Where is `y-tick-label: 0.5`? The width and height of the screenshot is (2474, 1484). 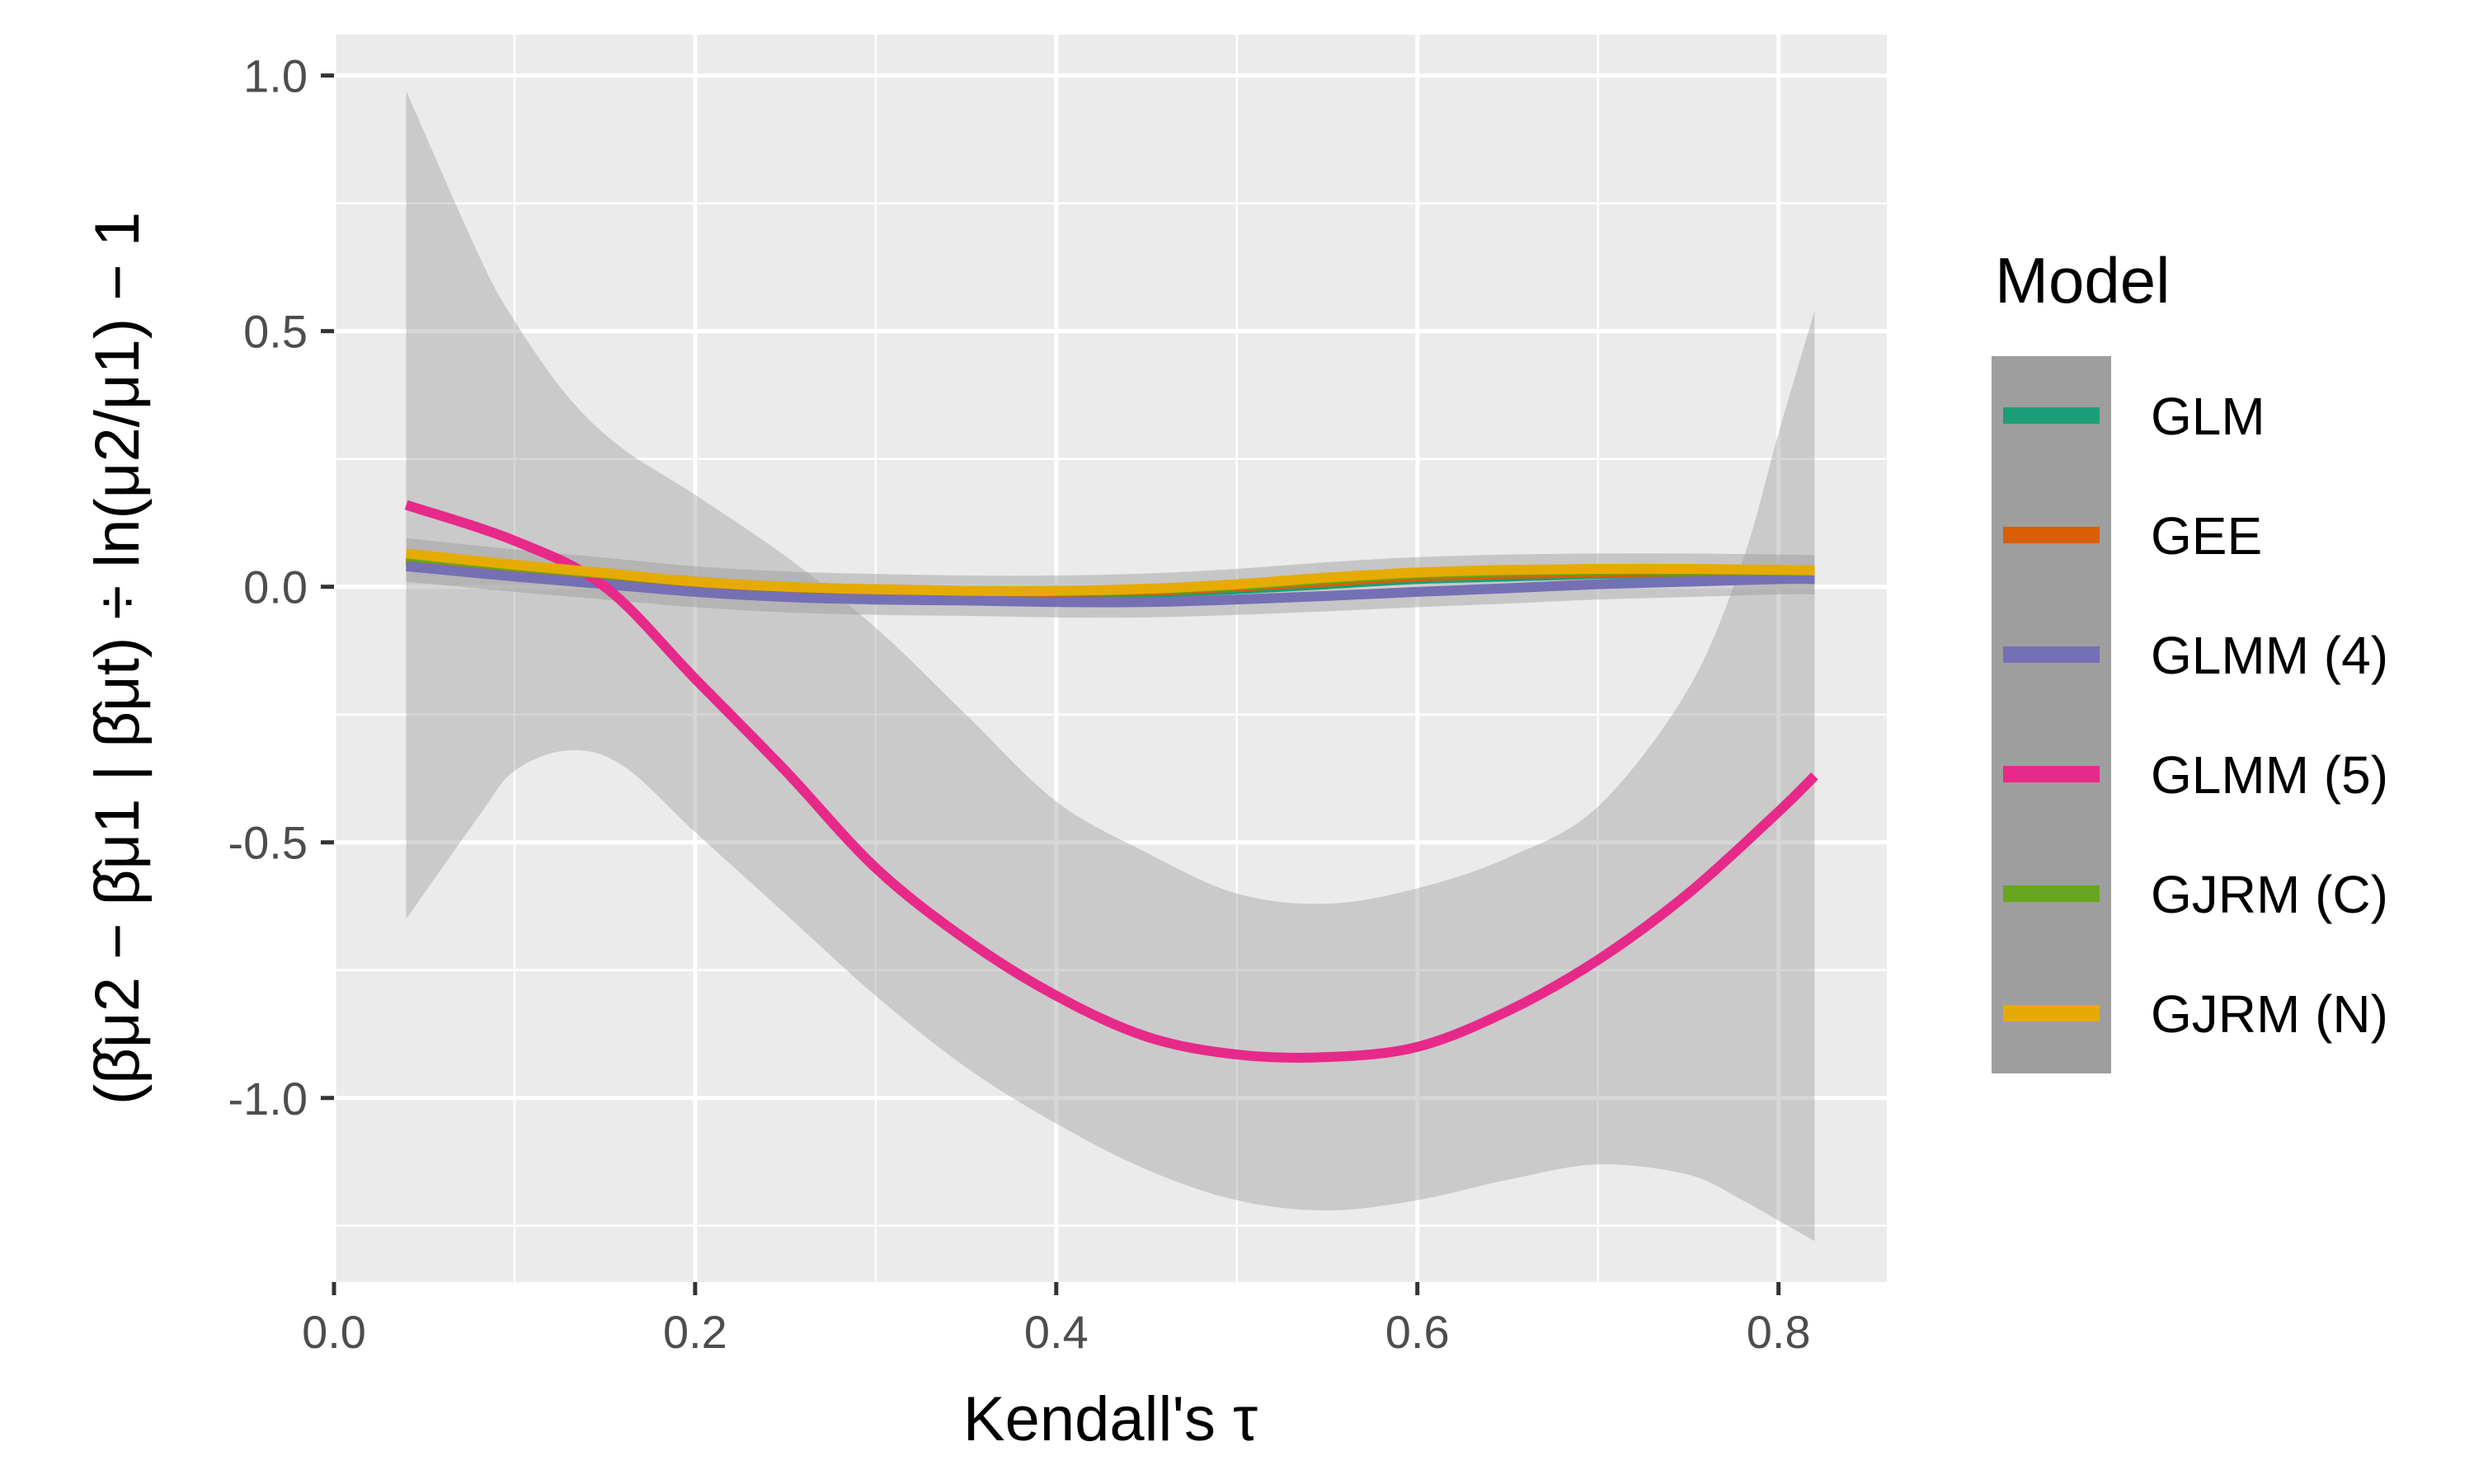 y-tick-label: 0.5 is located at coordinates (275, 332).